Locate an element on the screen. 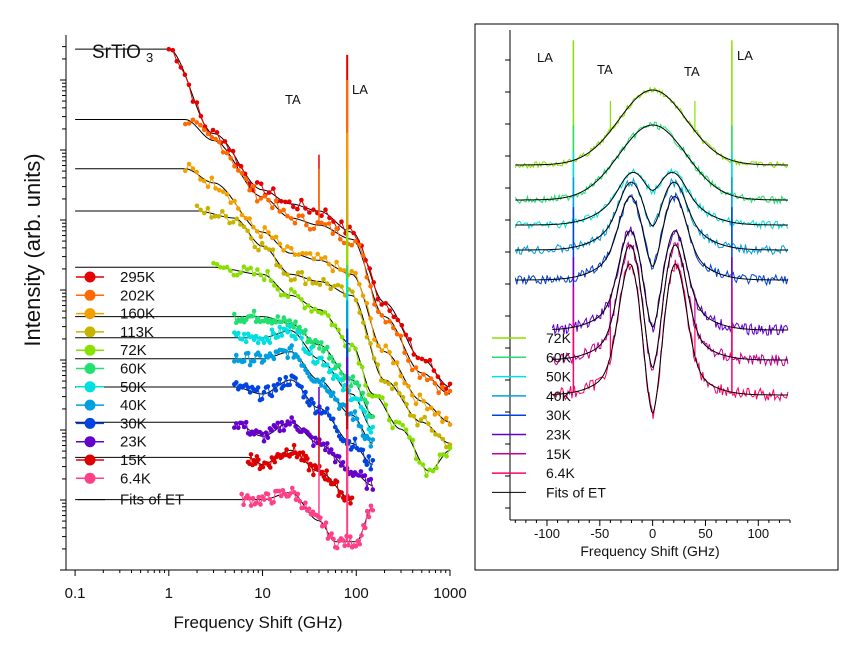  left-legend-label: 113K is located at coordinates (137, 332).